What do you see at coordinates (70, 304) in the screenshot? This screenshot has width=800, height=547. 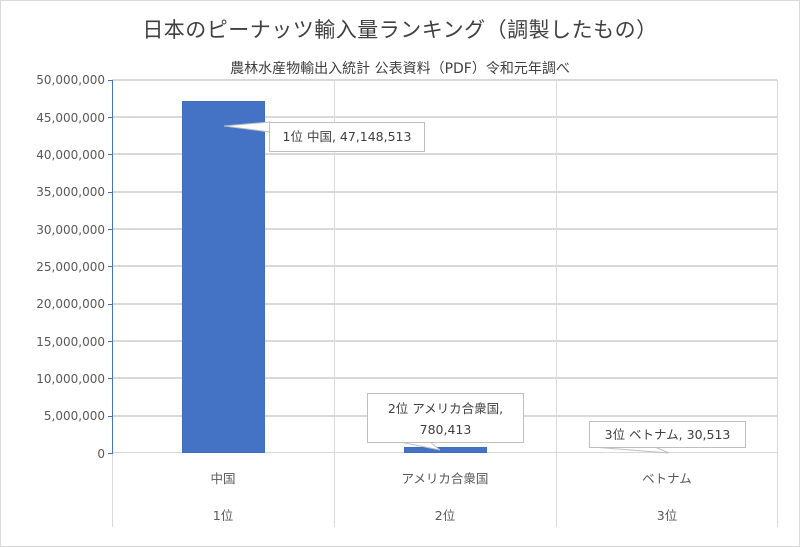 I see `y-tick-label: 20,000,000` at bounding box center [70, 304].